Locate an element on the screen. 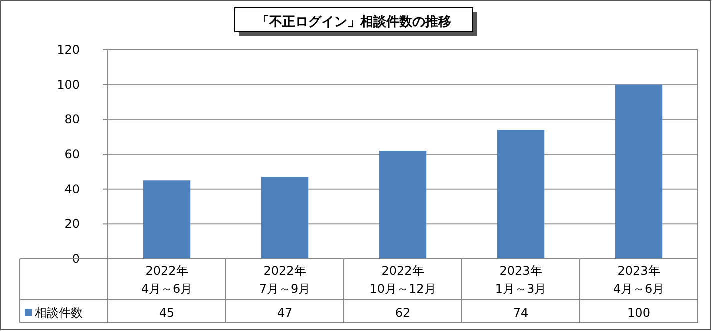 The image size is (712, 331). chart-title: 「不正ログイン」相談件数の推移 is located at coordinates (354, 22).